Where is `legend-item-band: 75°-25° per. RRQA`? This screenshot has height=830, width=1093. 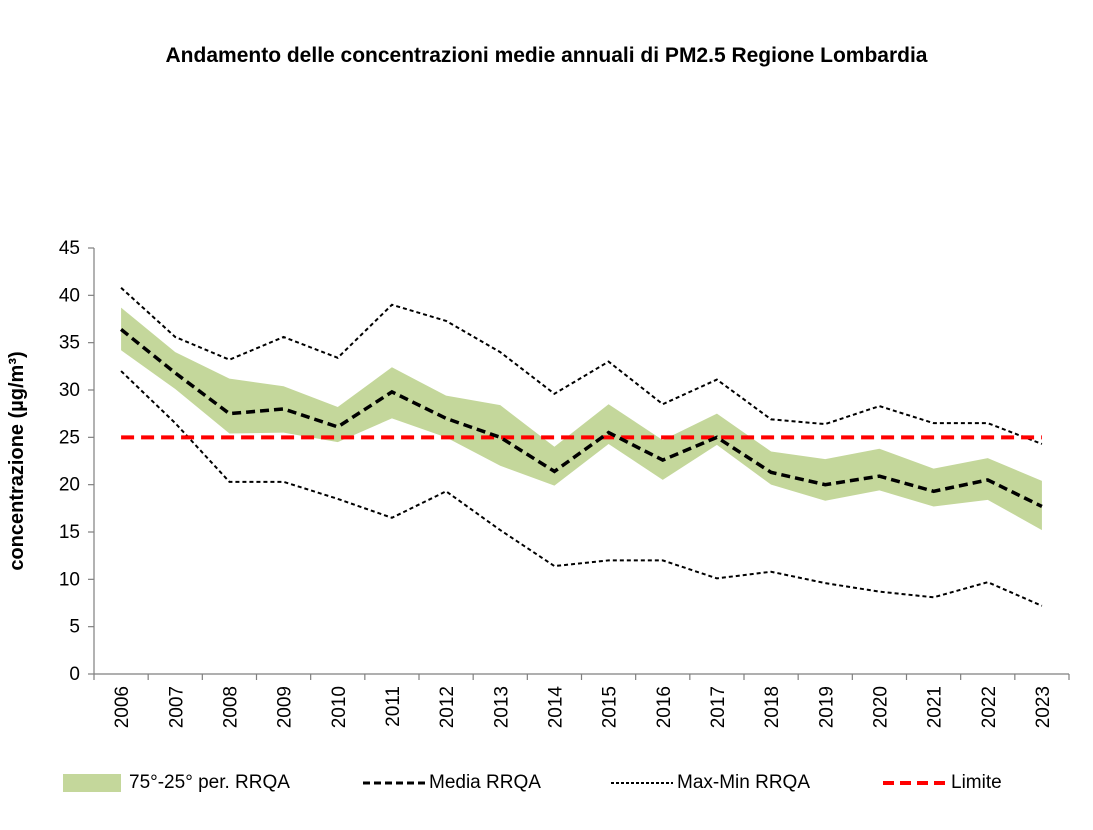
legend-item-band: 75°-25° per. RRQA is located at coordinates (176, 783).